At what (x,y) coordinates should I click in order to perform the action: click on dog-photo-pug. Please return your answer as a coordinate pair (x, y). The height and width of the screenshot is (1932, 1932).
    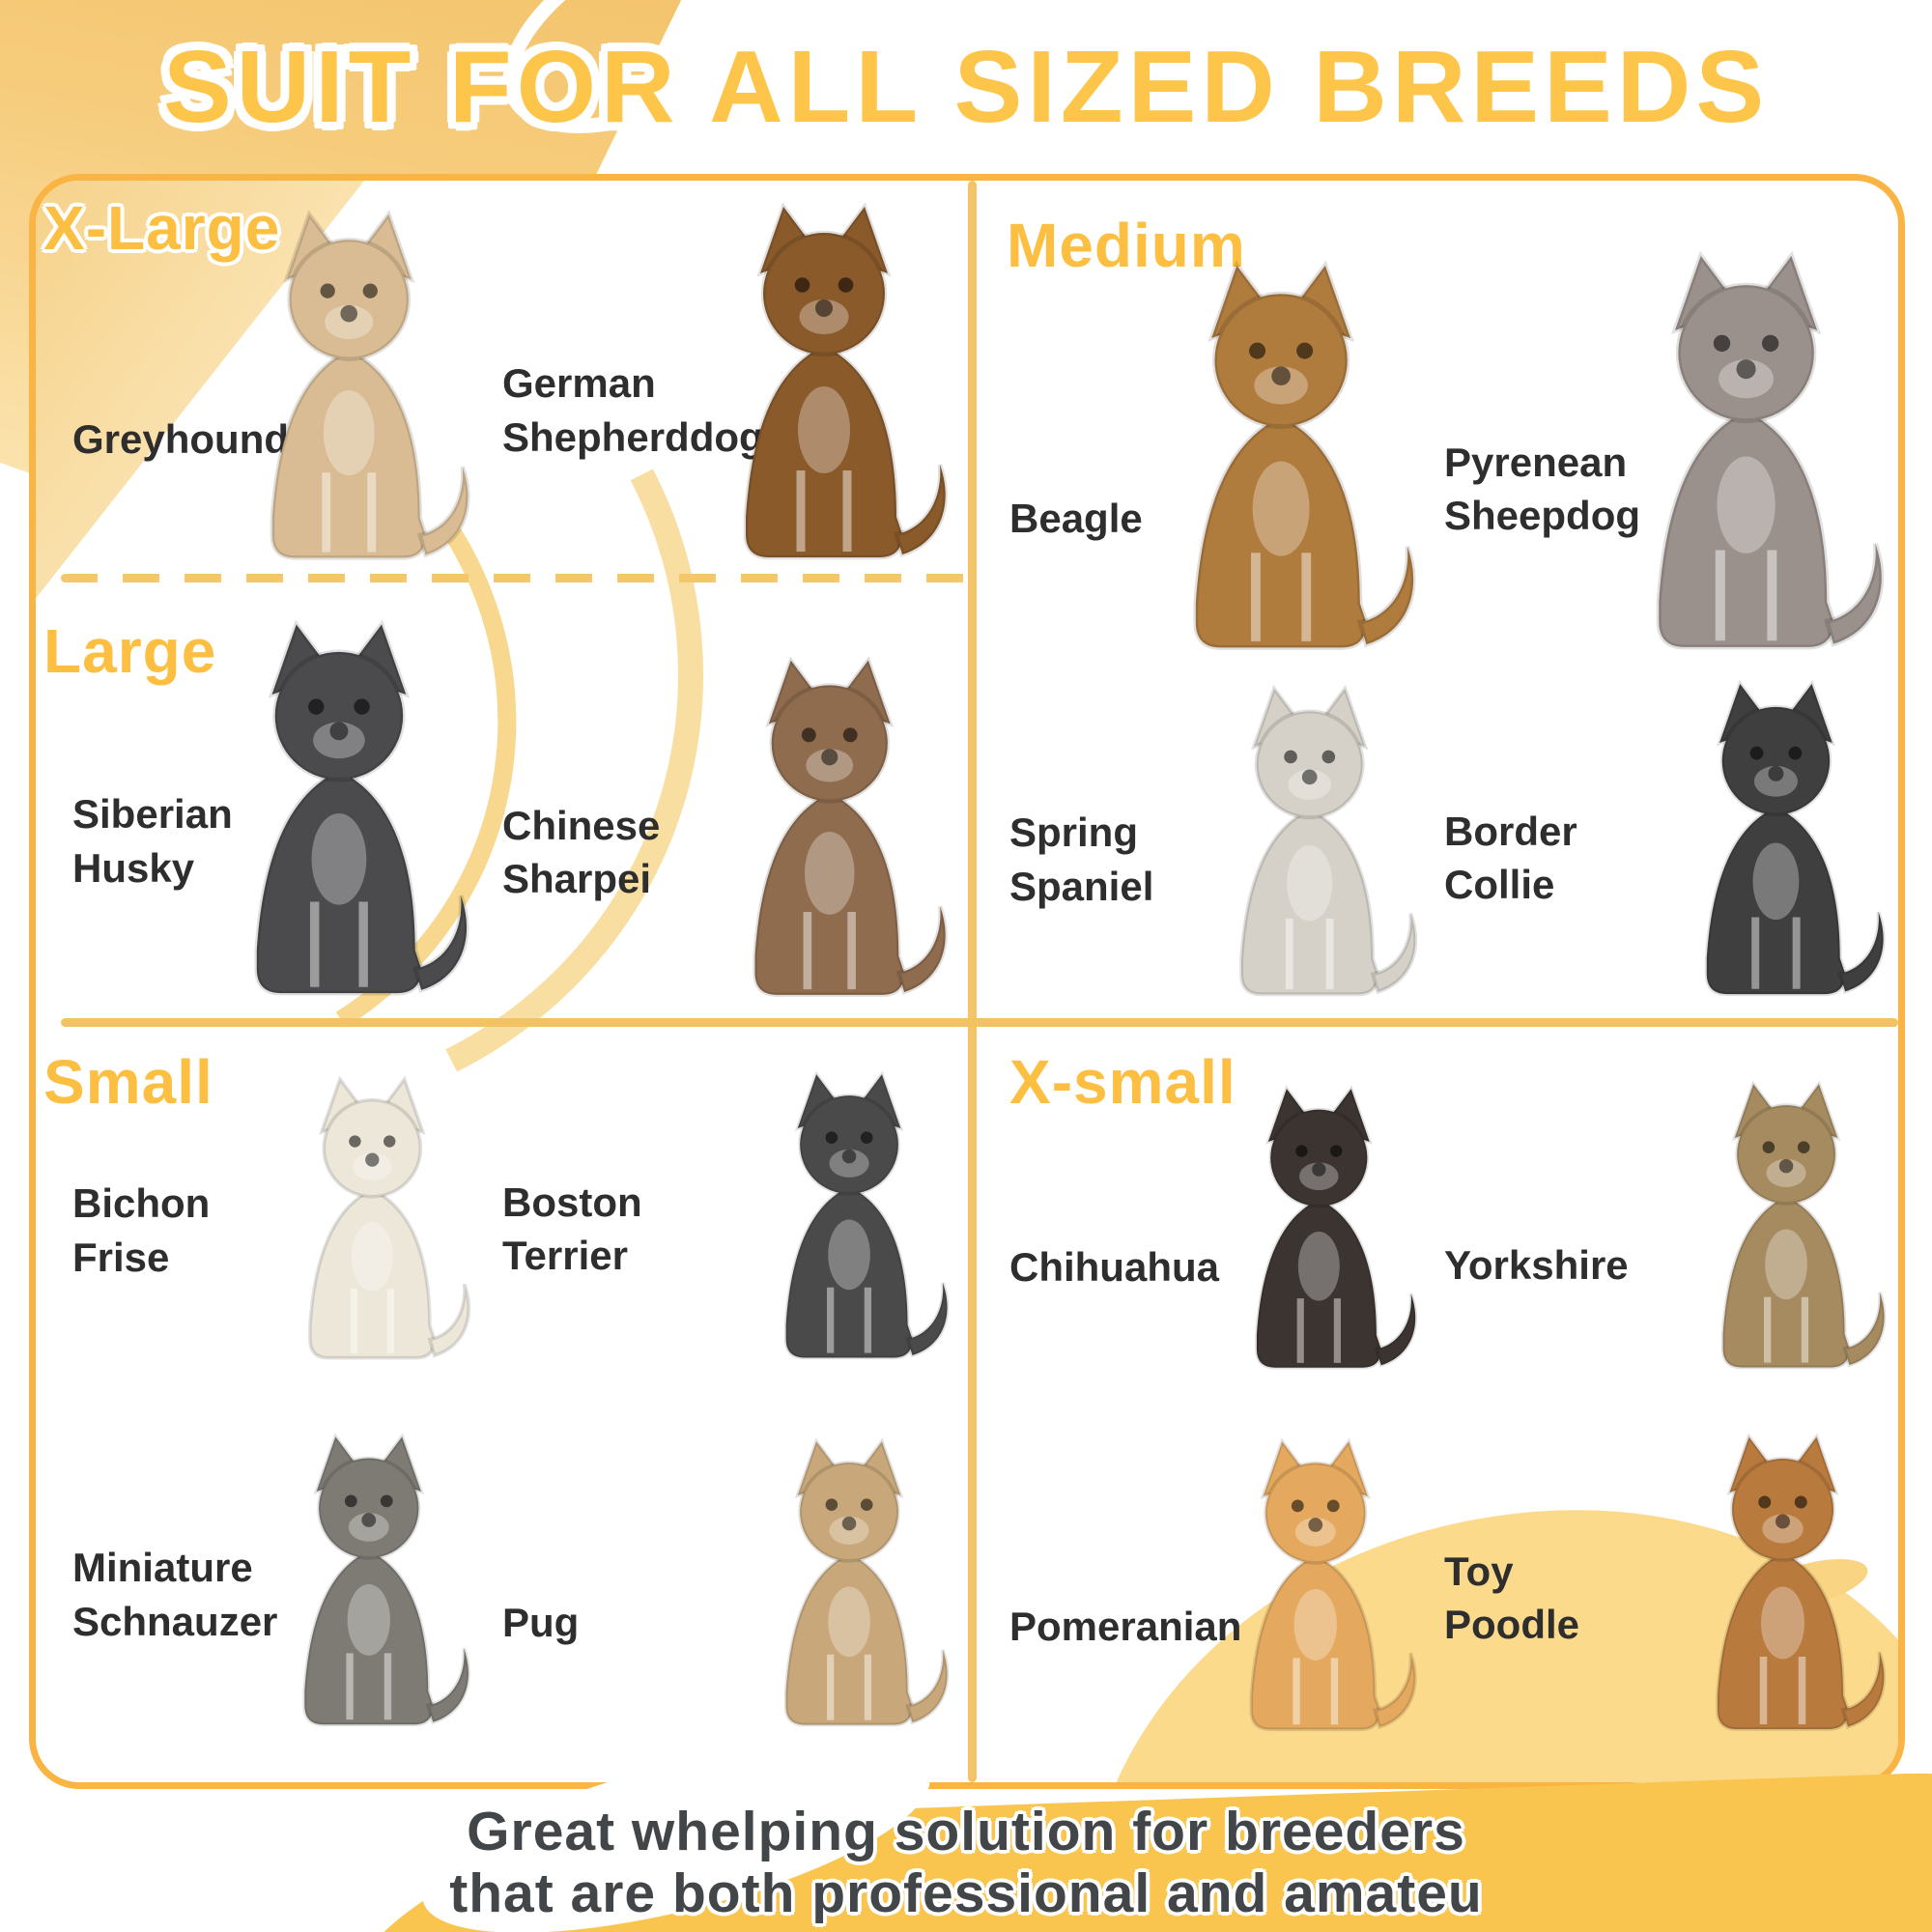
    Looking at the image, I should click on (849, 1587).